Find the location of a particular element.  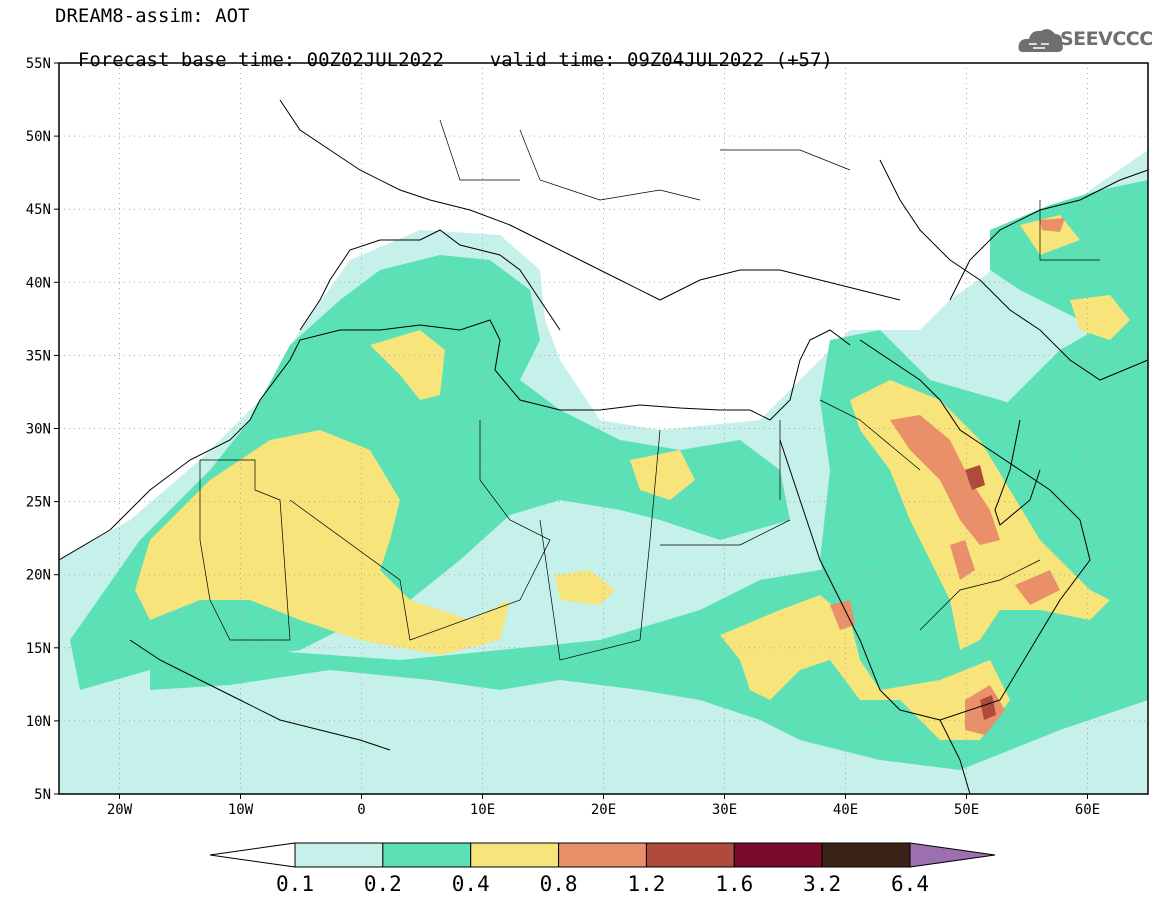

aot-contour-0.8-caspian is located at coordinates (1052, 225).